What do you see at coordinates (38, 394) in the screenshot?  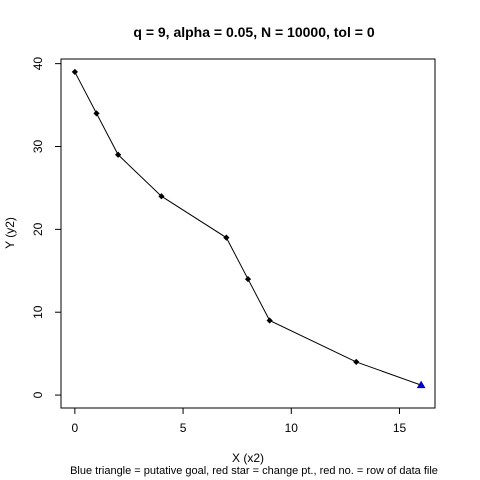 I see `y-tick-label: 0` at bounding box center [38, 394].